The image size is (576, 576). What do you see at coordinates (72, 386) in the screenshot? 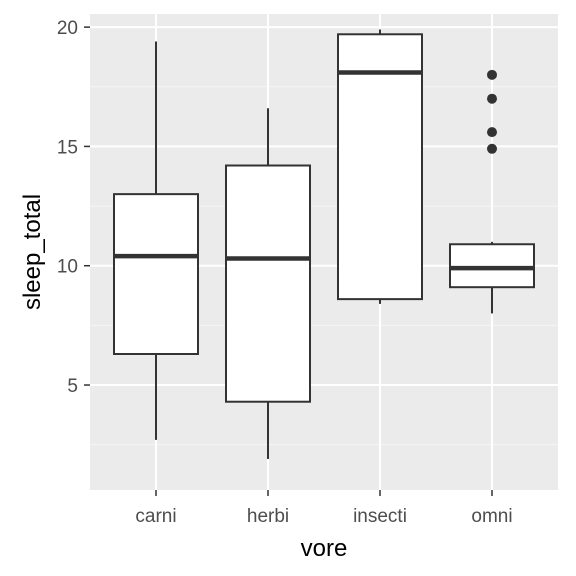
I see `y-tick-label: 5` at bounding box center [72, 386].